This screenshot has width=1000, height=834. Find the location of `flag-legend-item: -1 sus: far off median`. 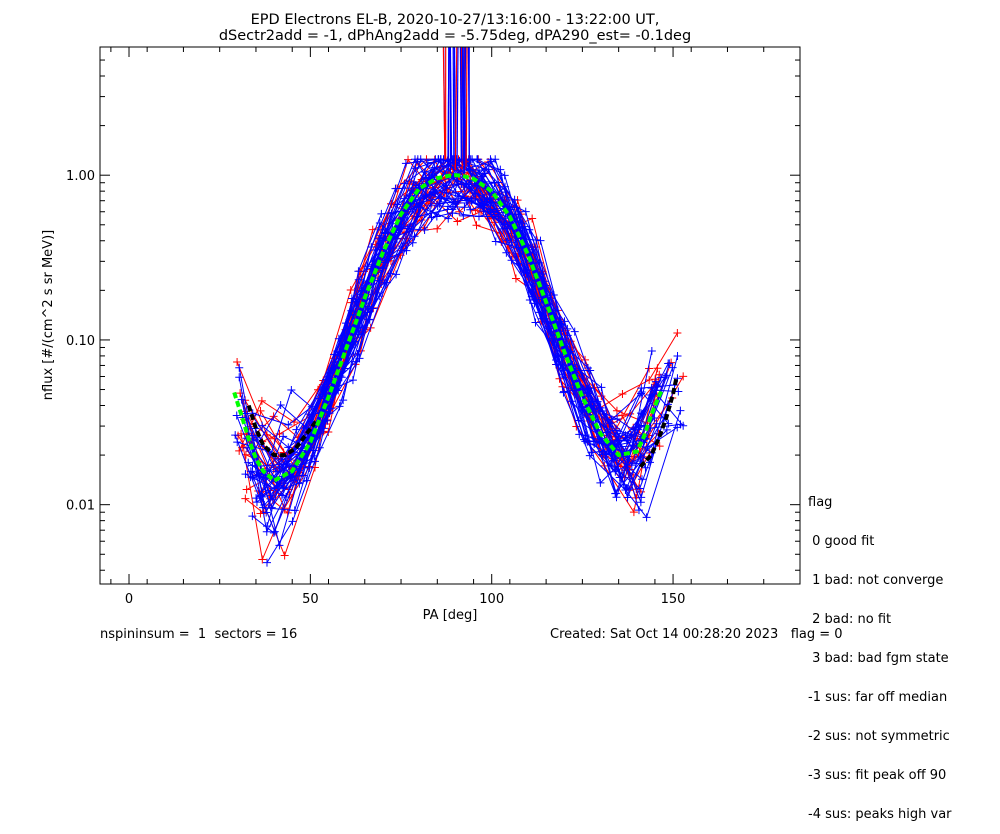

flag-legend-item: -1 sus: far off median is located at coordinates (880, 697).